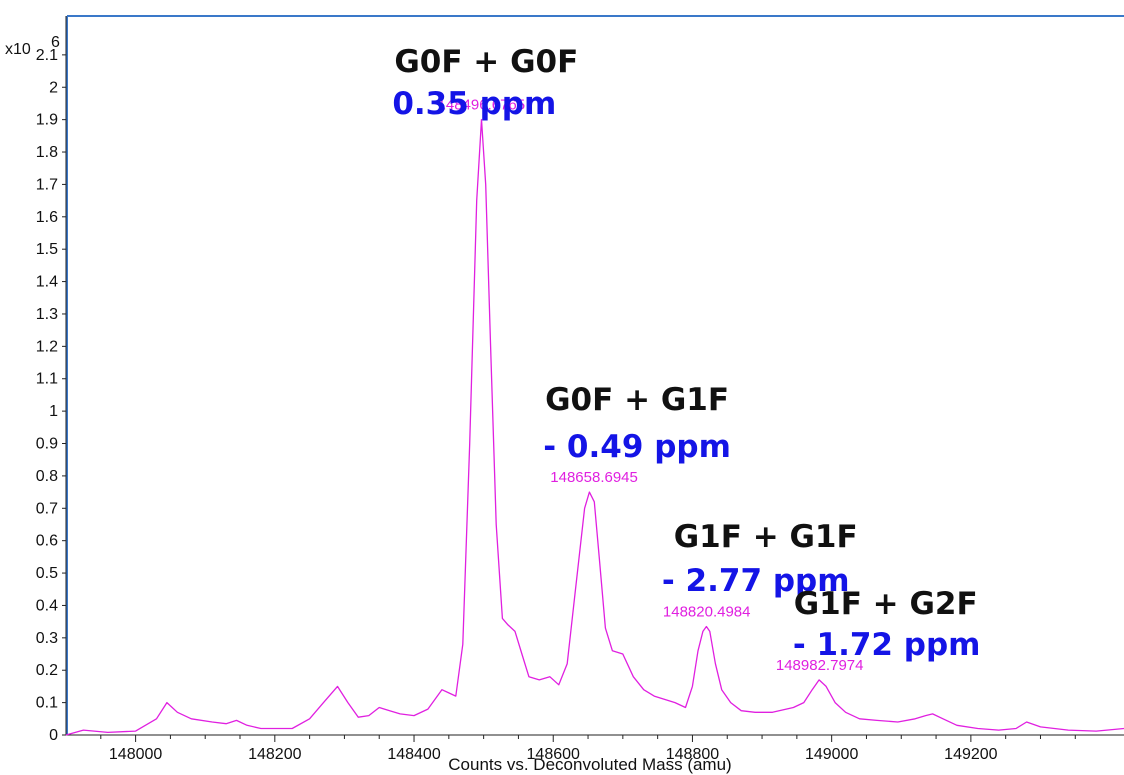 This screenshot has width=1124, height=775. I want to click on x-axis-title: Counts vs. Deconvoluted Mass (amu), so click(589, 764).